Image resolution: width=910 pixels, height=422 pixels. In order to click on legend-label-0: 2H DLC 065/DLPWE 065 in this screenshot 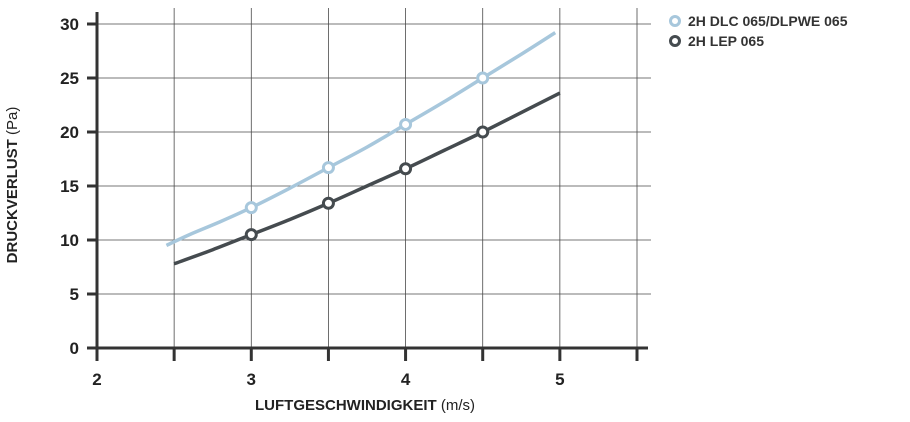, I will do `click(768, 21)`.